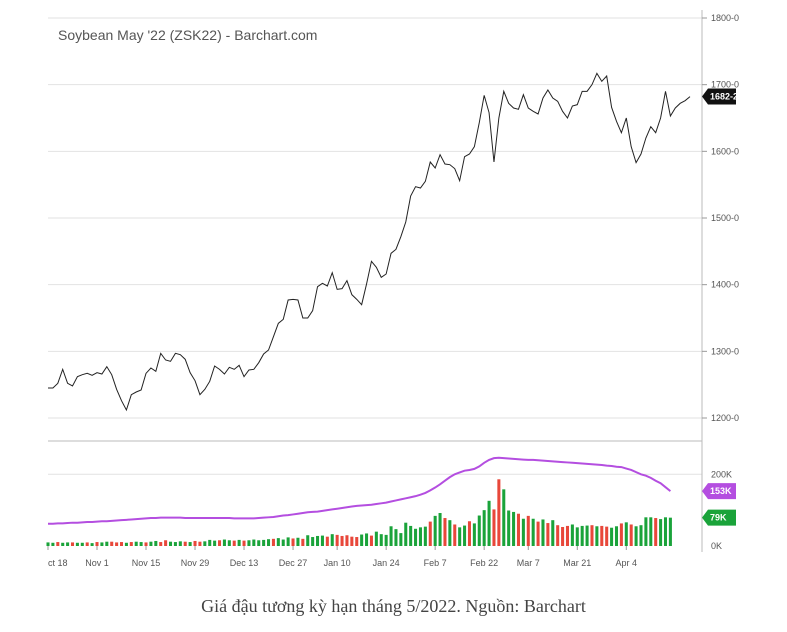  What do you see at coordinates (97, 563) in the screenshot?
I see `date-tick-label: Nov 1` at bounding box center [97, 563].